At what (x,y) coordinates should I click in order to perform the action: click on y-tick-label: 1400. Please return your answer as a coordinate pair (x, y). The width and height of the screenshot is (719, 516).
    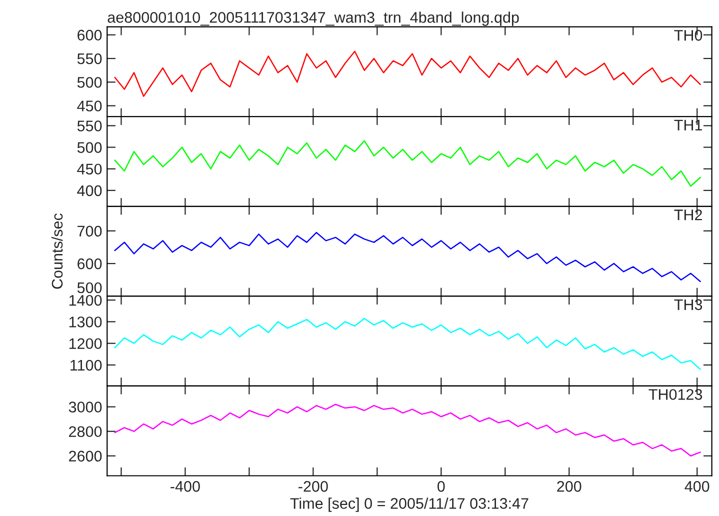
    Looking at the image, I should click on (85, 300).